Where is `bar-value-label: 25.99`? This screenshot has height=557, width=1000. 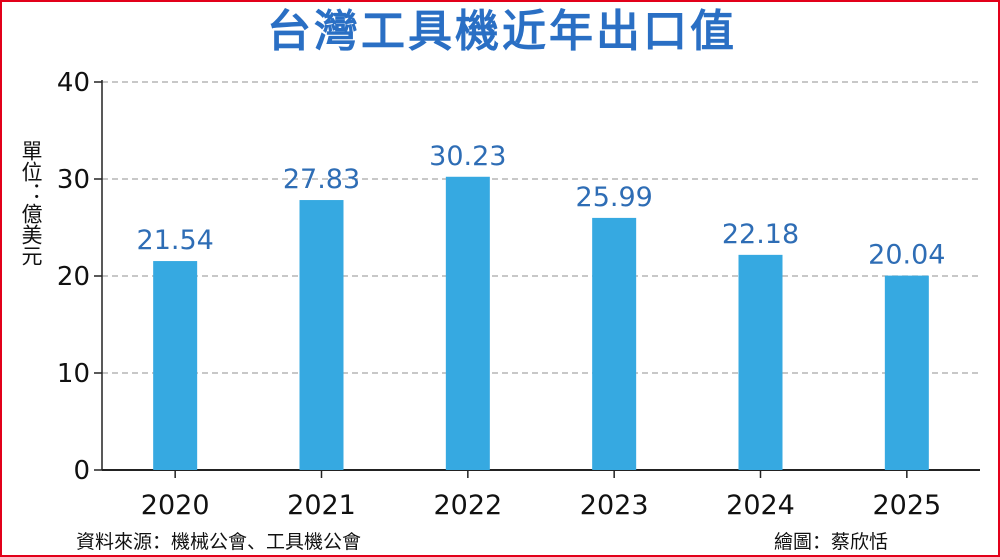
bar-value-label: 25.99 is located at coordinates (614, 197).